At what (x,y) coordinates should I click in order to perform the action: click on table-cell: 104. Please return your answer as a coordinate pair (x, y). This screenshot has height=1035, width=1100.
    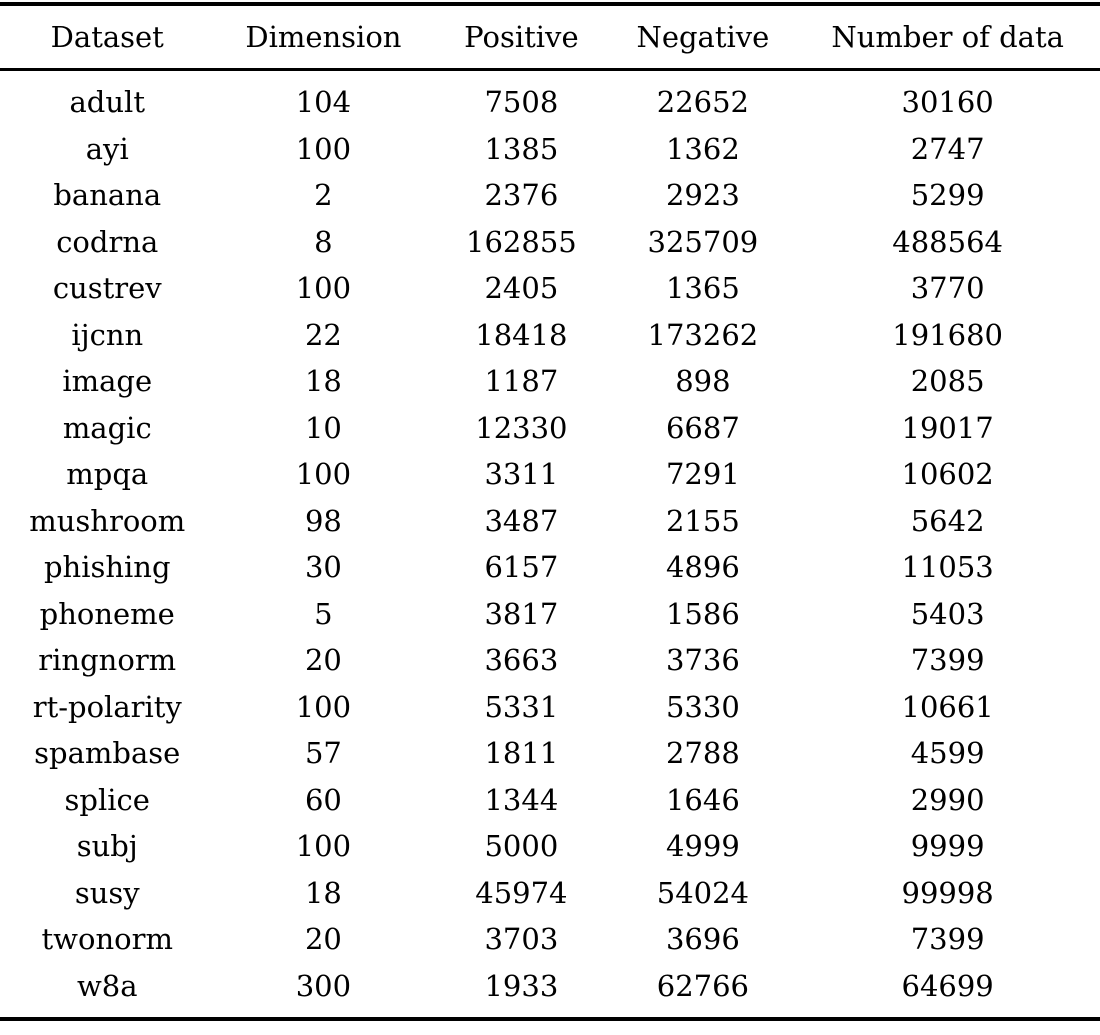
    Looking at the image, I should click on (323, 102).